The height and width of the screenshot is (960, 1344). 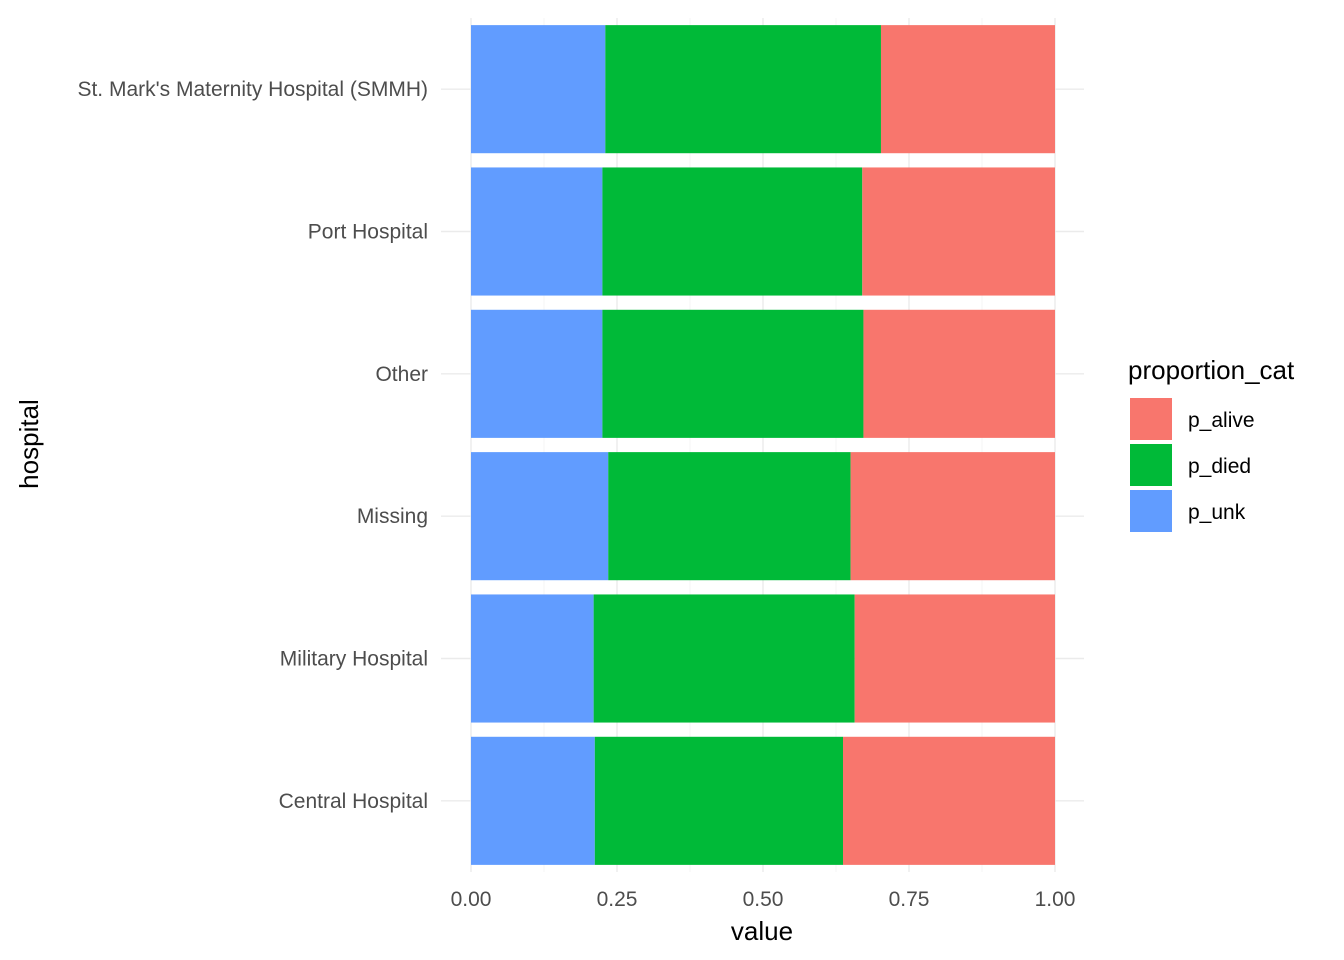 What do you see at coordinates (1211, 443) in the screenshot?
I see `legend: proportion_cat p_alive p_died p_unk` at bounding box center [1211, 443].